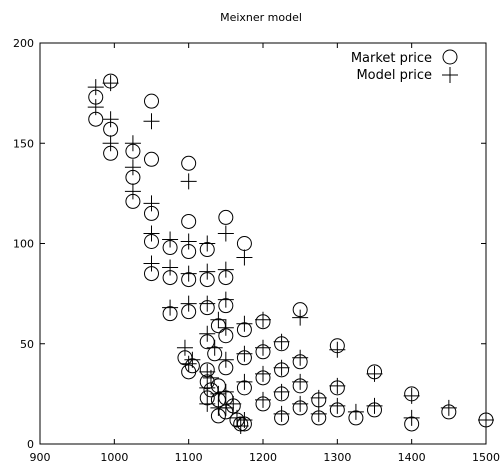 Image resolution: width=502 pixels, height=466 pixels. I want to click on legend: Market price Model price, so click(404, 66).